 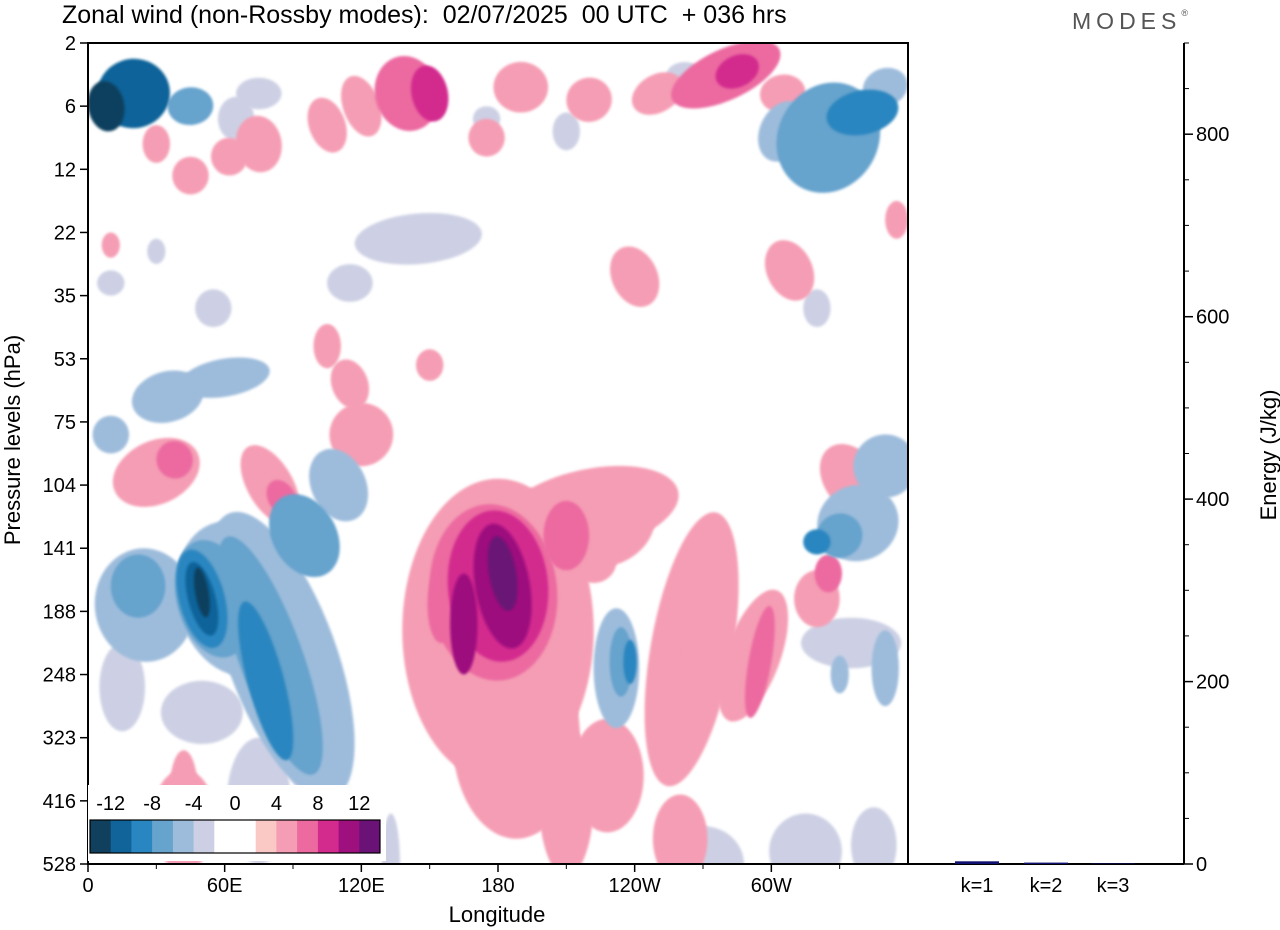 I want to click on colorbar-label: -4, so click(x=194, y=804).